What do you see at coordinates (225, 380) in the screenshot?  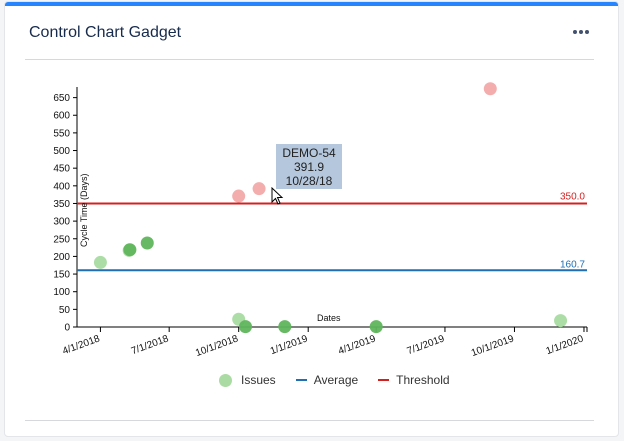 I see `issues-dot-icon` at bounding box center [225, 380].